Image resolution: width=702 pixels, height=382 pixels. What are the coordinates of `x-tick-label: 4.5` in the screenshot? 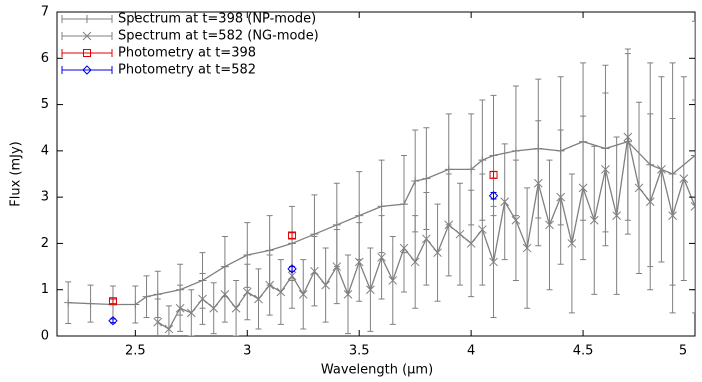 It's located at (583, 351).